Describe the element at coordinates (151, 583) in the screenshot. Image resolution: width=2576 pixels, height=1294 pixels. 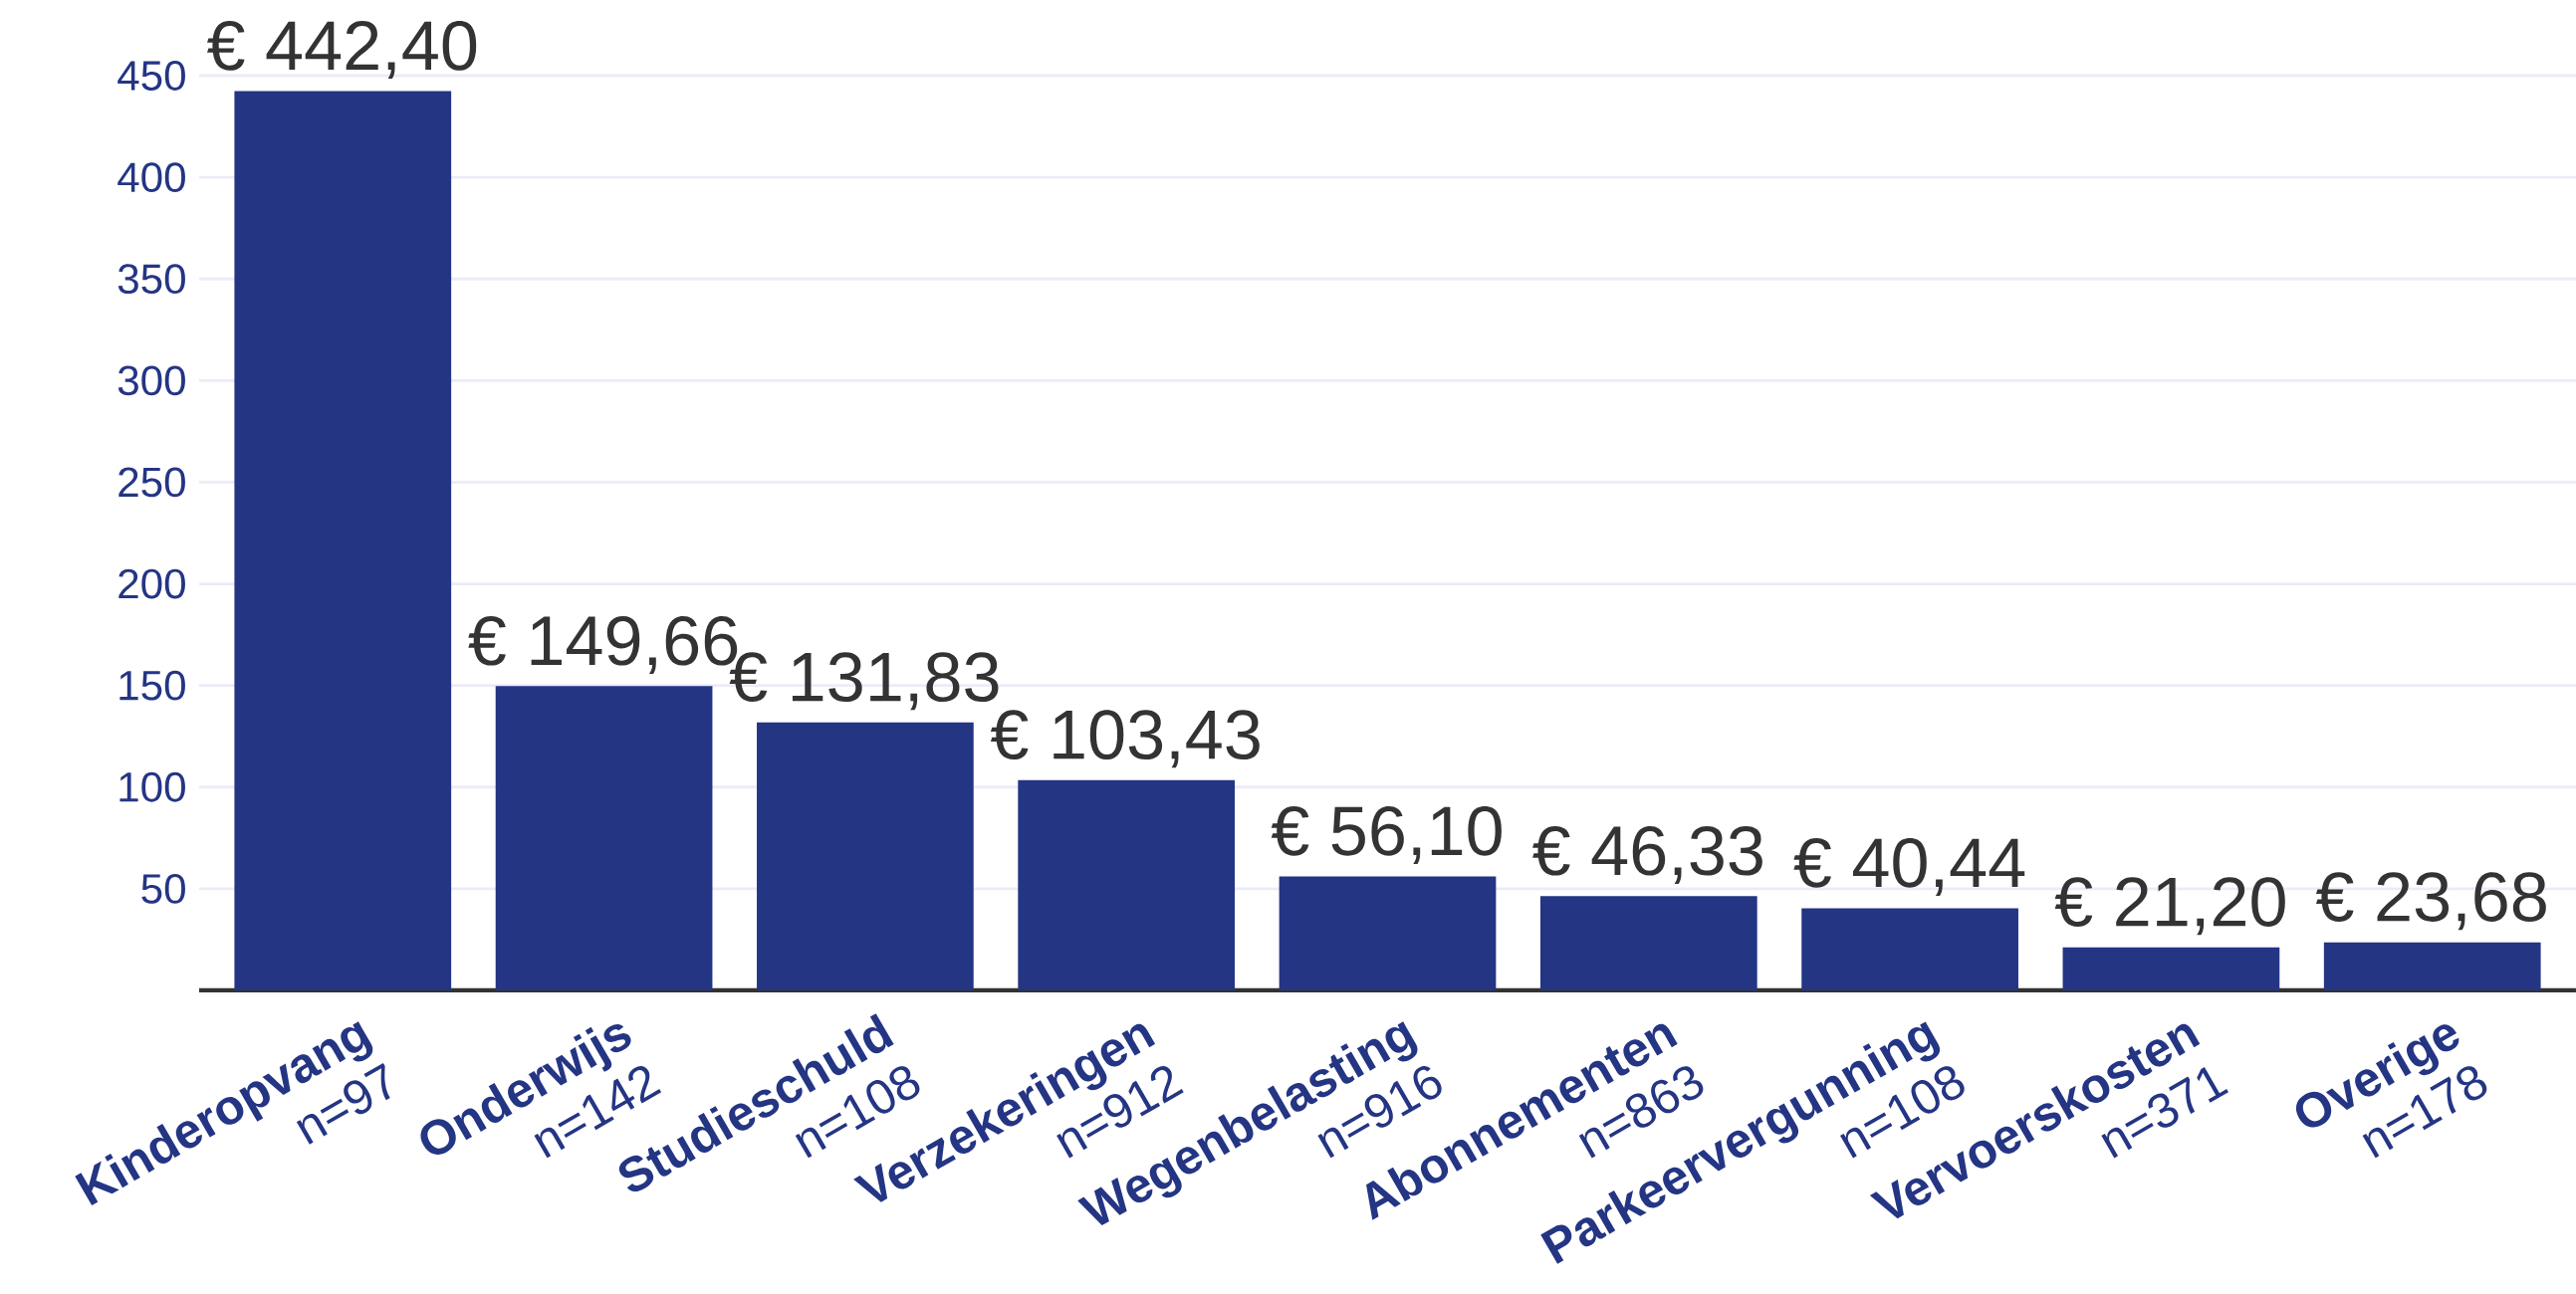
I see `y-tick-label: 200` at that location.